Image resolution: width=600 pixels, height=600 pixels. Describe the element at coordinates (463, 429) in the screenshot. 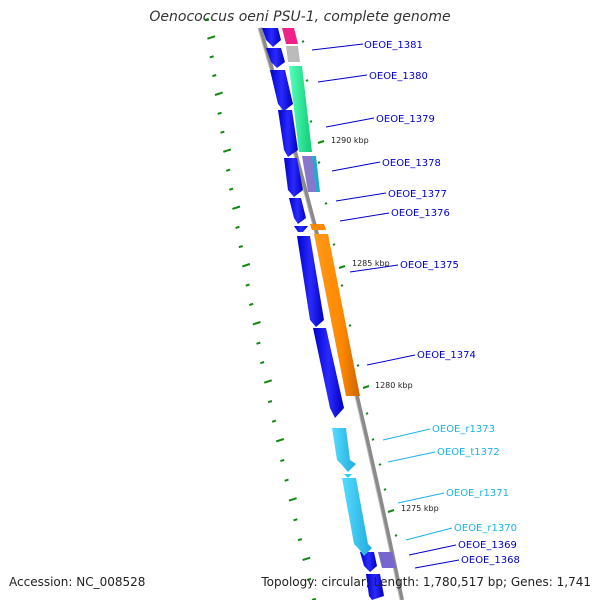

I see `gene-label-OEOE_r1373: OEOE_r1373` at that location.